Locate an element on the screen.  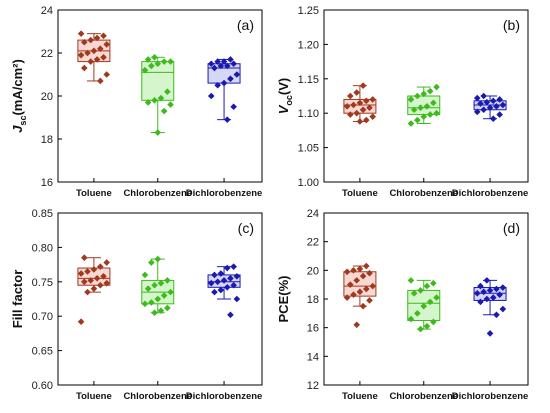
panel-label: (c) is located at coordinates (246, 228).